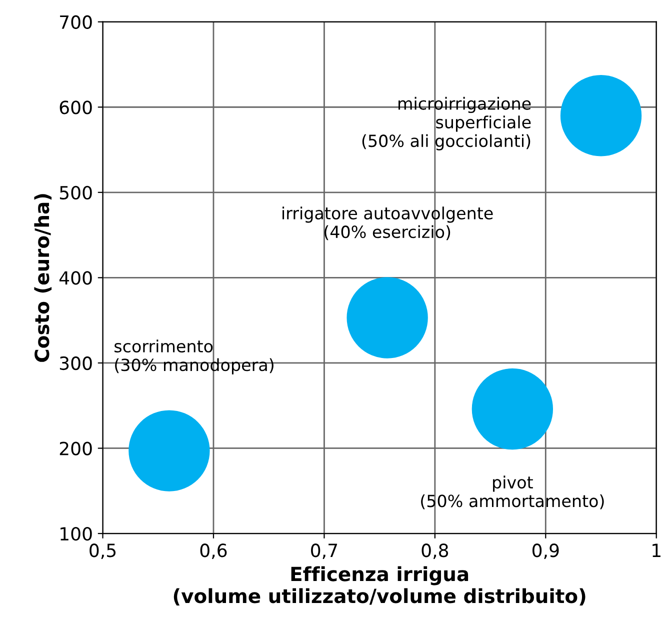  I want to click on x-tick-label: 0,6, so click(213, 552).